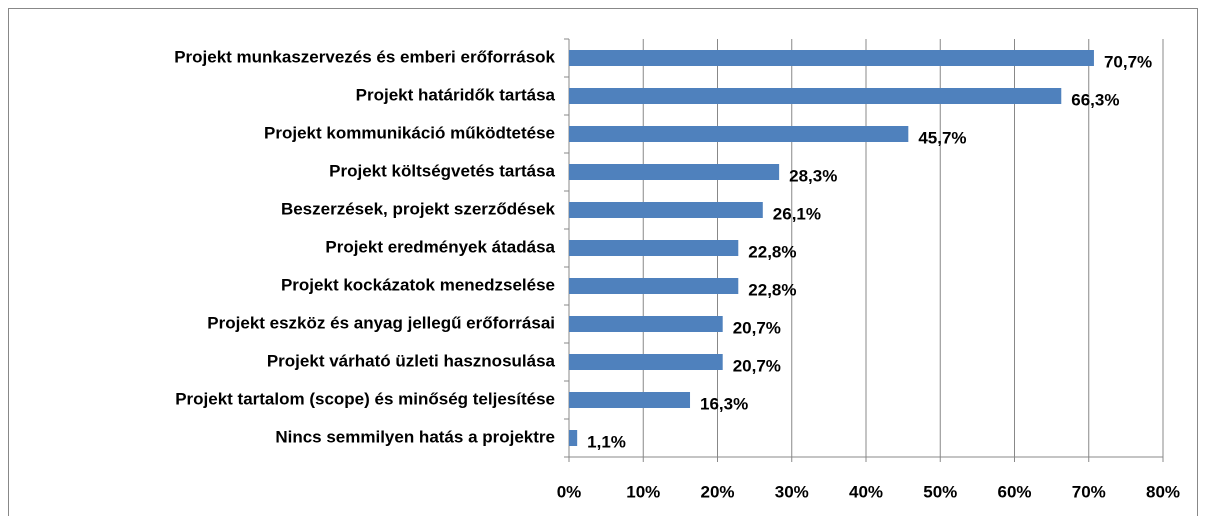  Describe the element at coordinates (1089, 491) in the screenshot. I see `x-tick-label: 70%` at that location.